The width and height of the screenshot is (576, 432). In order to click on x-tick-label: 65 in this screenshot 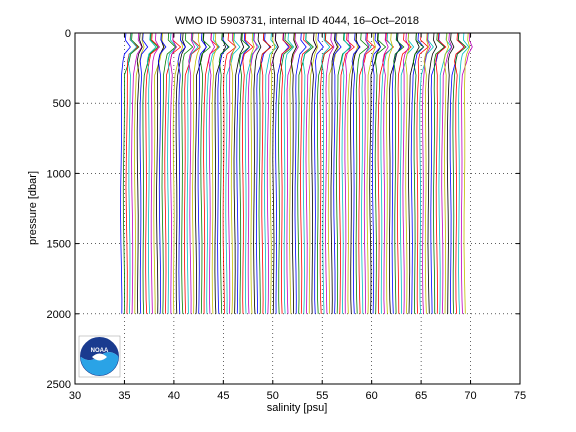, I will do `click(421, 396)`.